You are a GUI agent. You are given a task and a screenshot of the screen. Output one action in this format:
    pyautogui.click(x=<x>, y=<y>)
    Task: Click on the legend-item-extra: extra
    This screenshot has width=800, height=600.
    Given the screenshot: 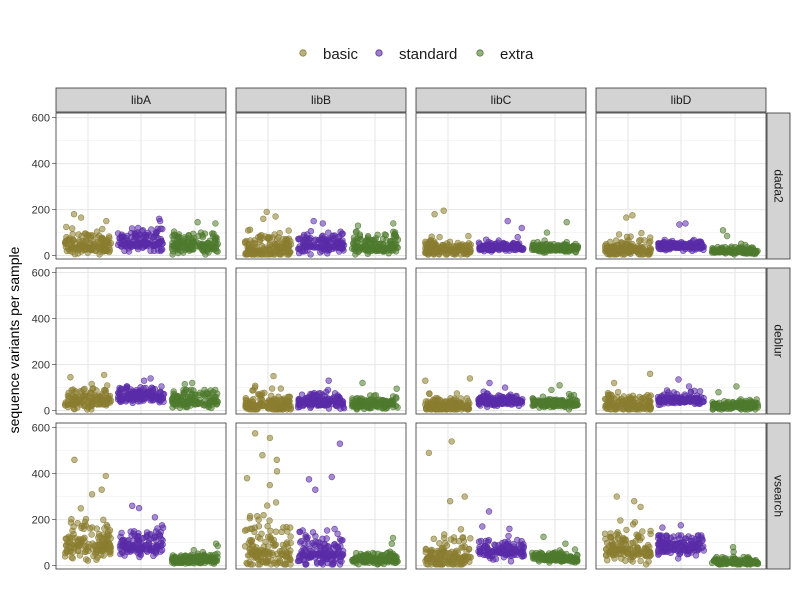 What is the action you would take?
    pyautogui.click(x=505, y=54)
    